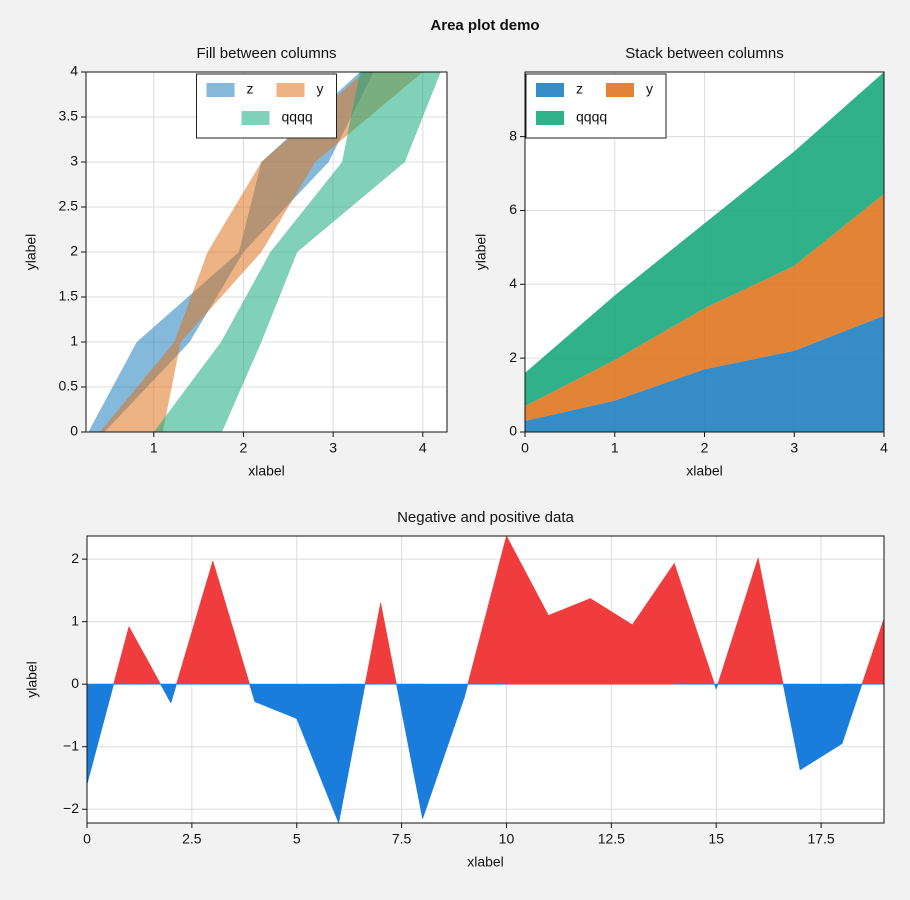  What do you see at coordinates (513, 135) in the screenshot?
I see `y-tick-label: 8` at bounding box center [513, 135].